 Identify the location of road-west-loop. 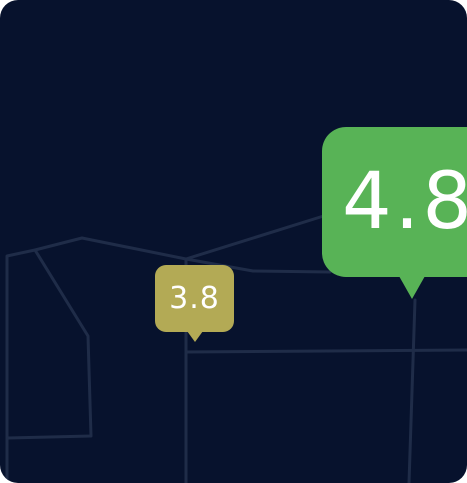
(49, 365).